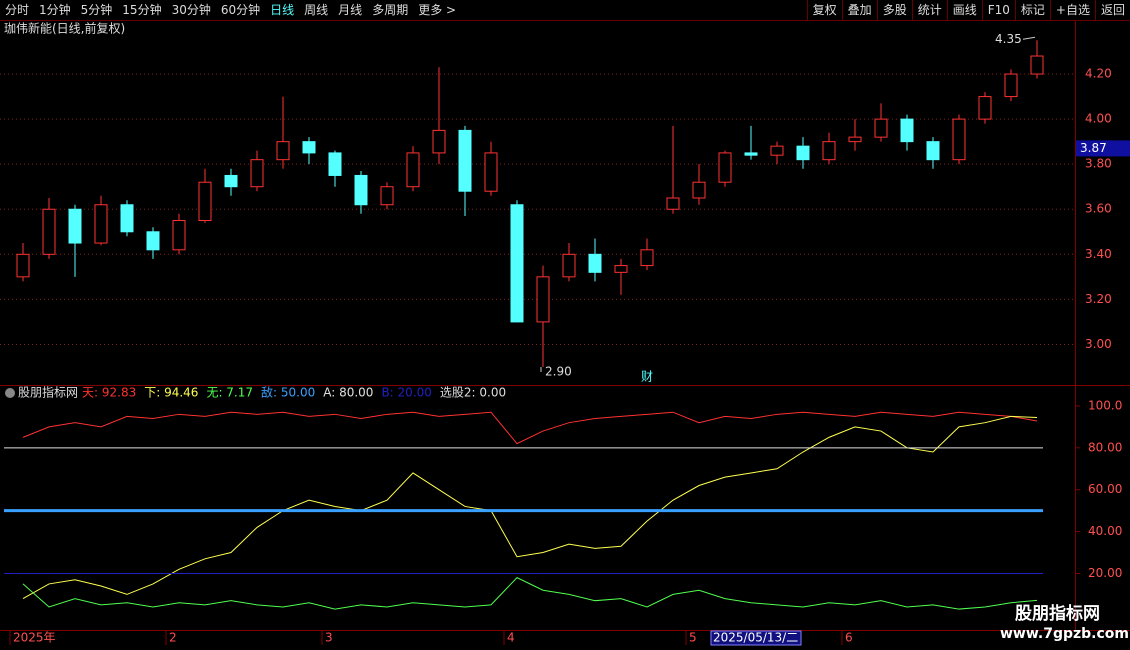  I want to click on tab: 叠加, so click(859, 10).